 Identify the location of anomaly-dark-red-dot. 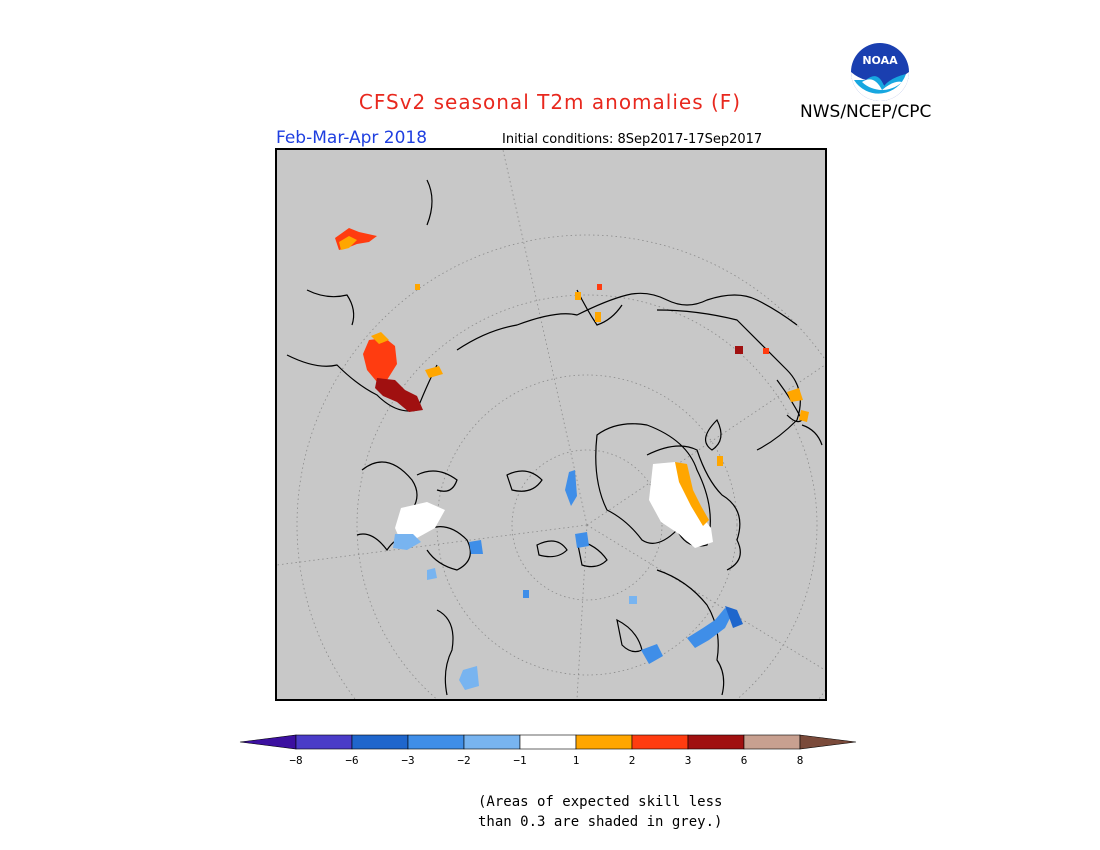
(739, 350).